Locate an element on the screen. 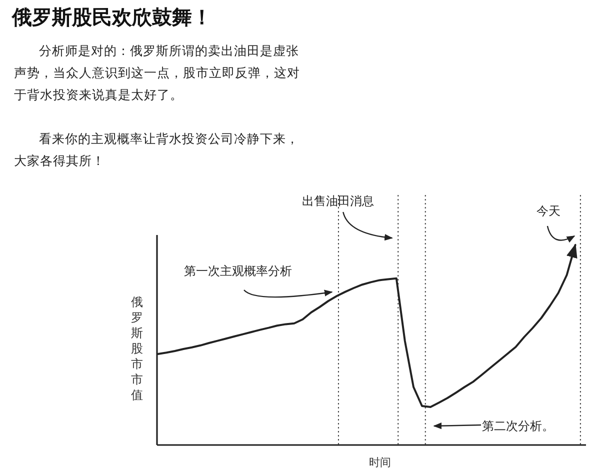 The image size is (614, 475). annotation: 第一次主观概率分析 is located at coordinates (238, 271).